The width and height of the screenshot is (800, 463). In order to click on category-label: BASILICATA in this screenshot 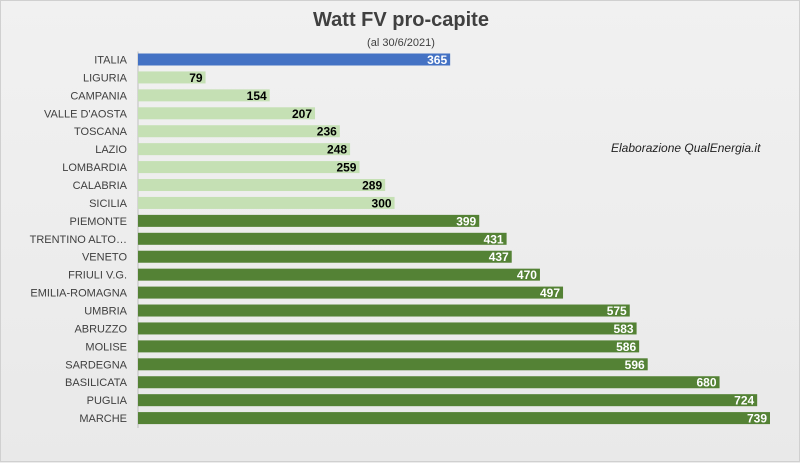, I will do `click(96, 383)`.